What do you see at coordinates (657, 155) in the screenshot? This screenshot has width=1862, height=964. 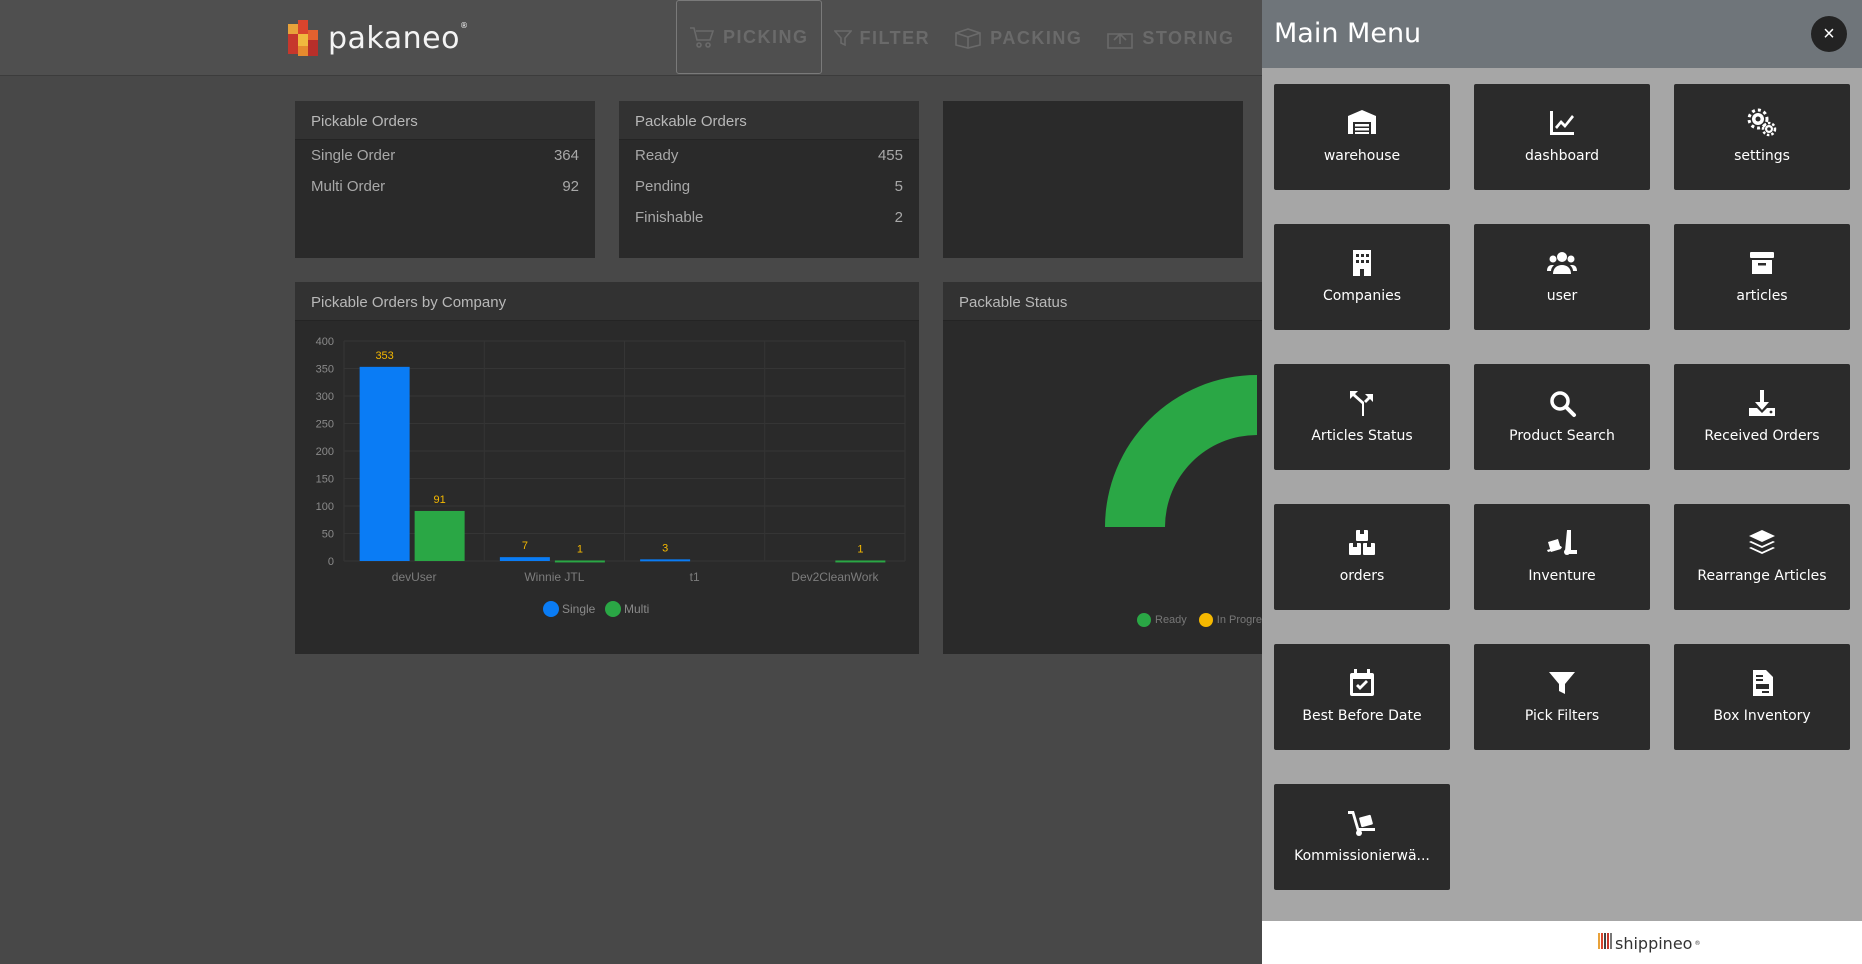 I see `stat-label: Ready` at bounding box center [657, 155].